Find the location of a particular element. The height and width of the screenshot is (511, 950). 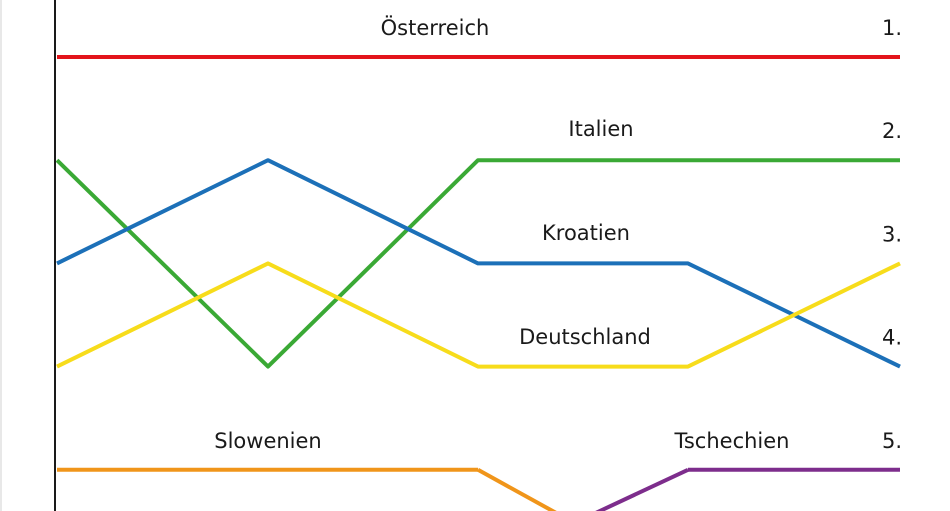

series-label-tschechien: Tschechien is located at coordinates (732, 441).